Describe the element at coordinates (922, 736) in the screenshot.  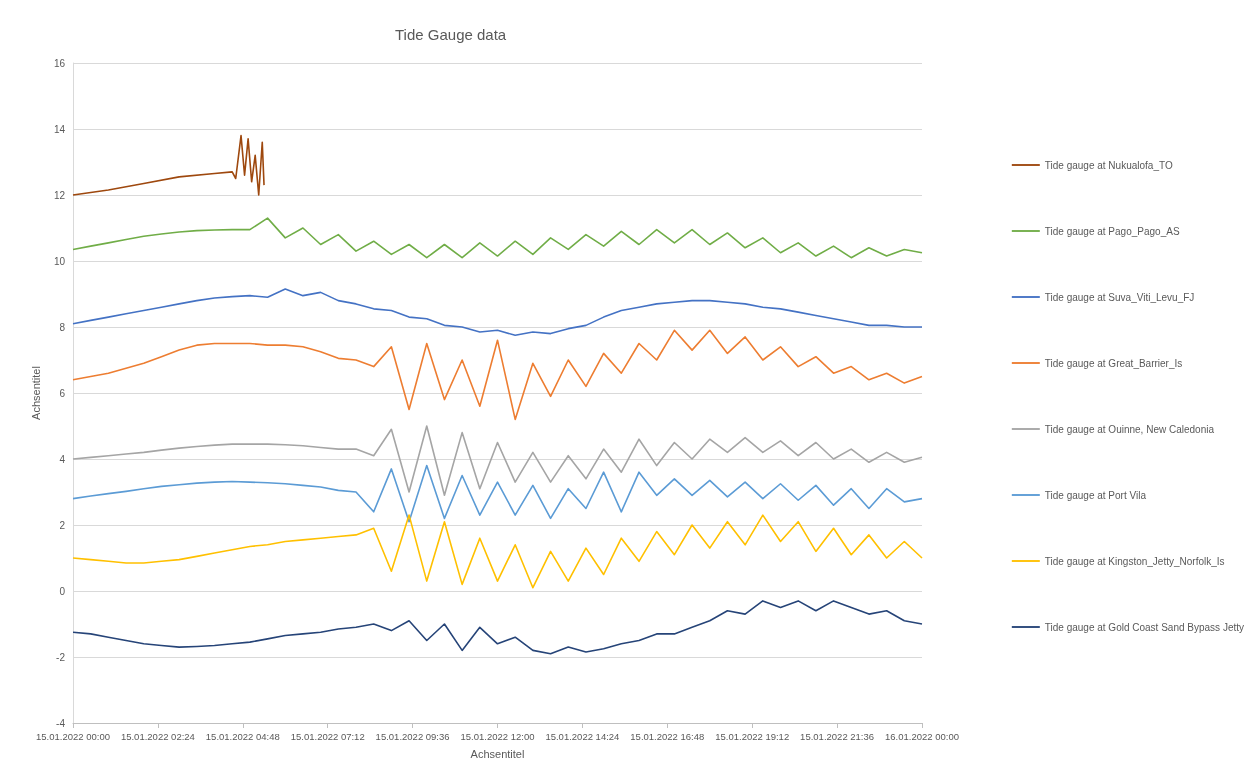
I see `x-tick-label: 16.01.2022 00:00` at that location.